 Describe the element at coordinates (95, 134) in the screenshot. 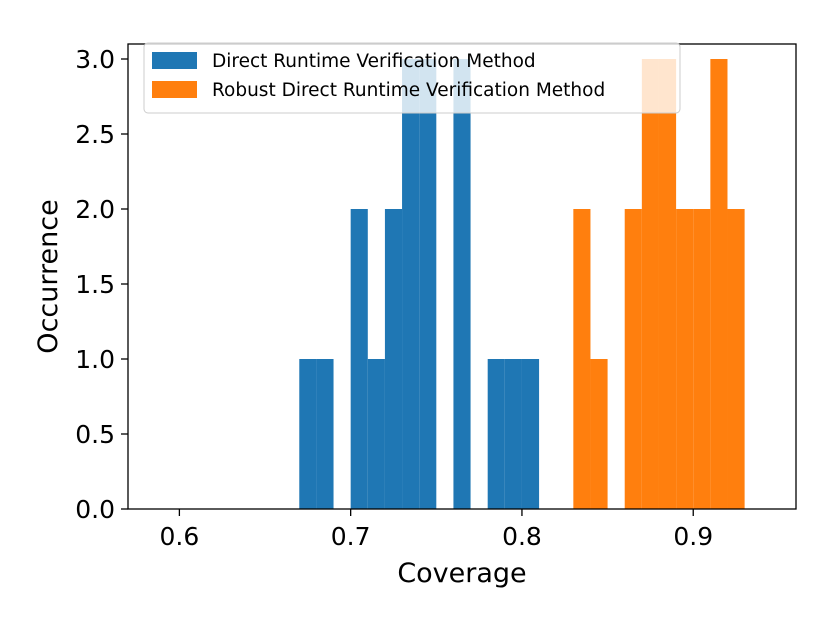

I see `y-tick-label: 2.5` at that location.